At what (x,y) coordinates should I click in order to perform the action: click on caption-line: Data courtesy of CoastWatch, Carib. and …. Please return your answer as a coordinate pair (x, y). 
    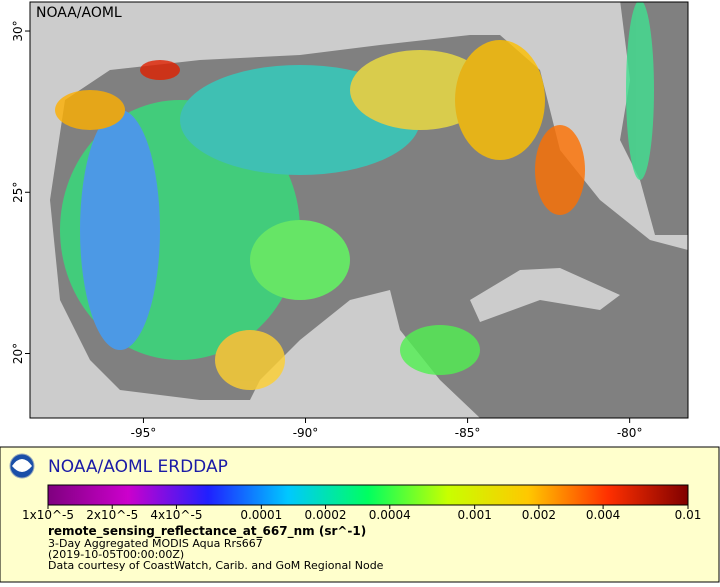
    Looking at the image, I should click on (216, 565).